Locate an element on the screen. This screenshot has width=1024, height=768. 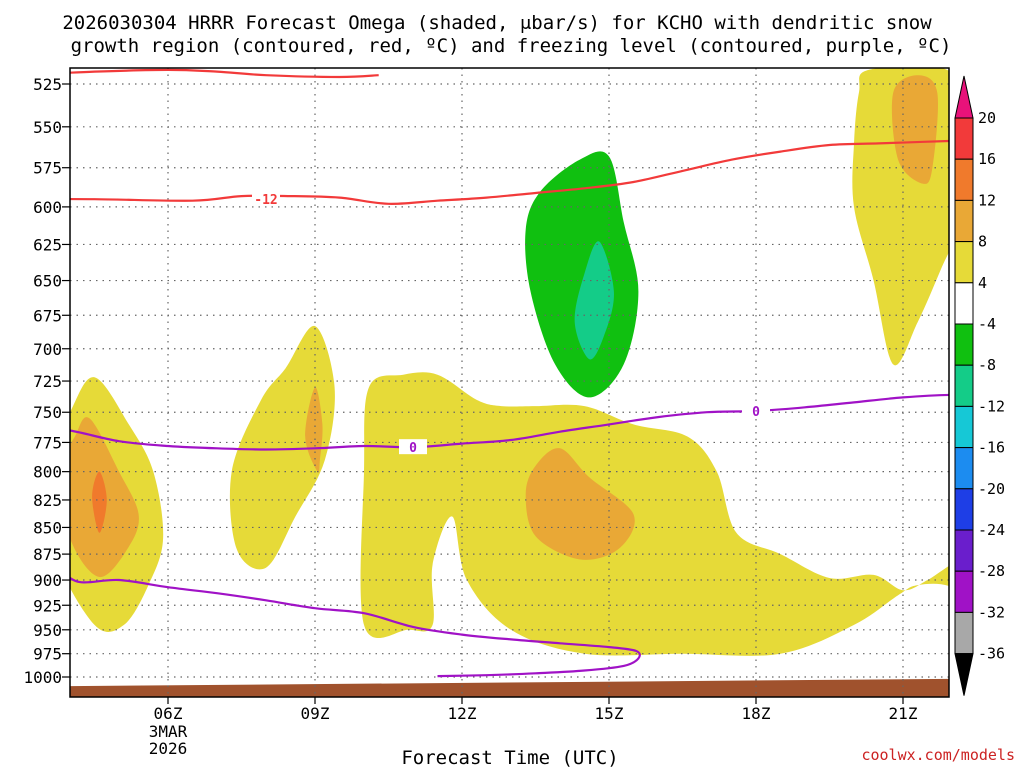
colorbar-label-2: 12 is located at coordinates (987, 200).